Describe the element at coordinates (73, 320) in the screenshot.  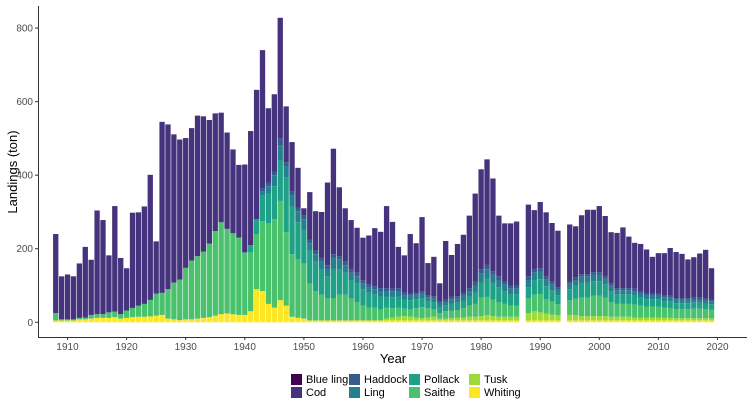
I see `bar-saithe-1911` at that location.